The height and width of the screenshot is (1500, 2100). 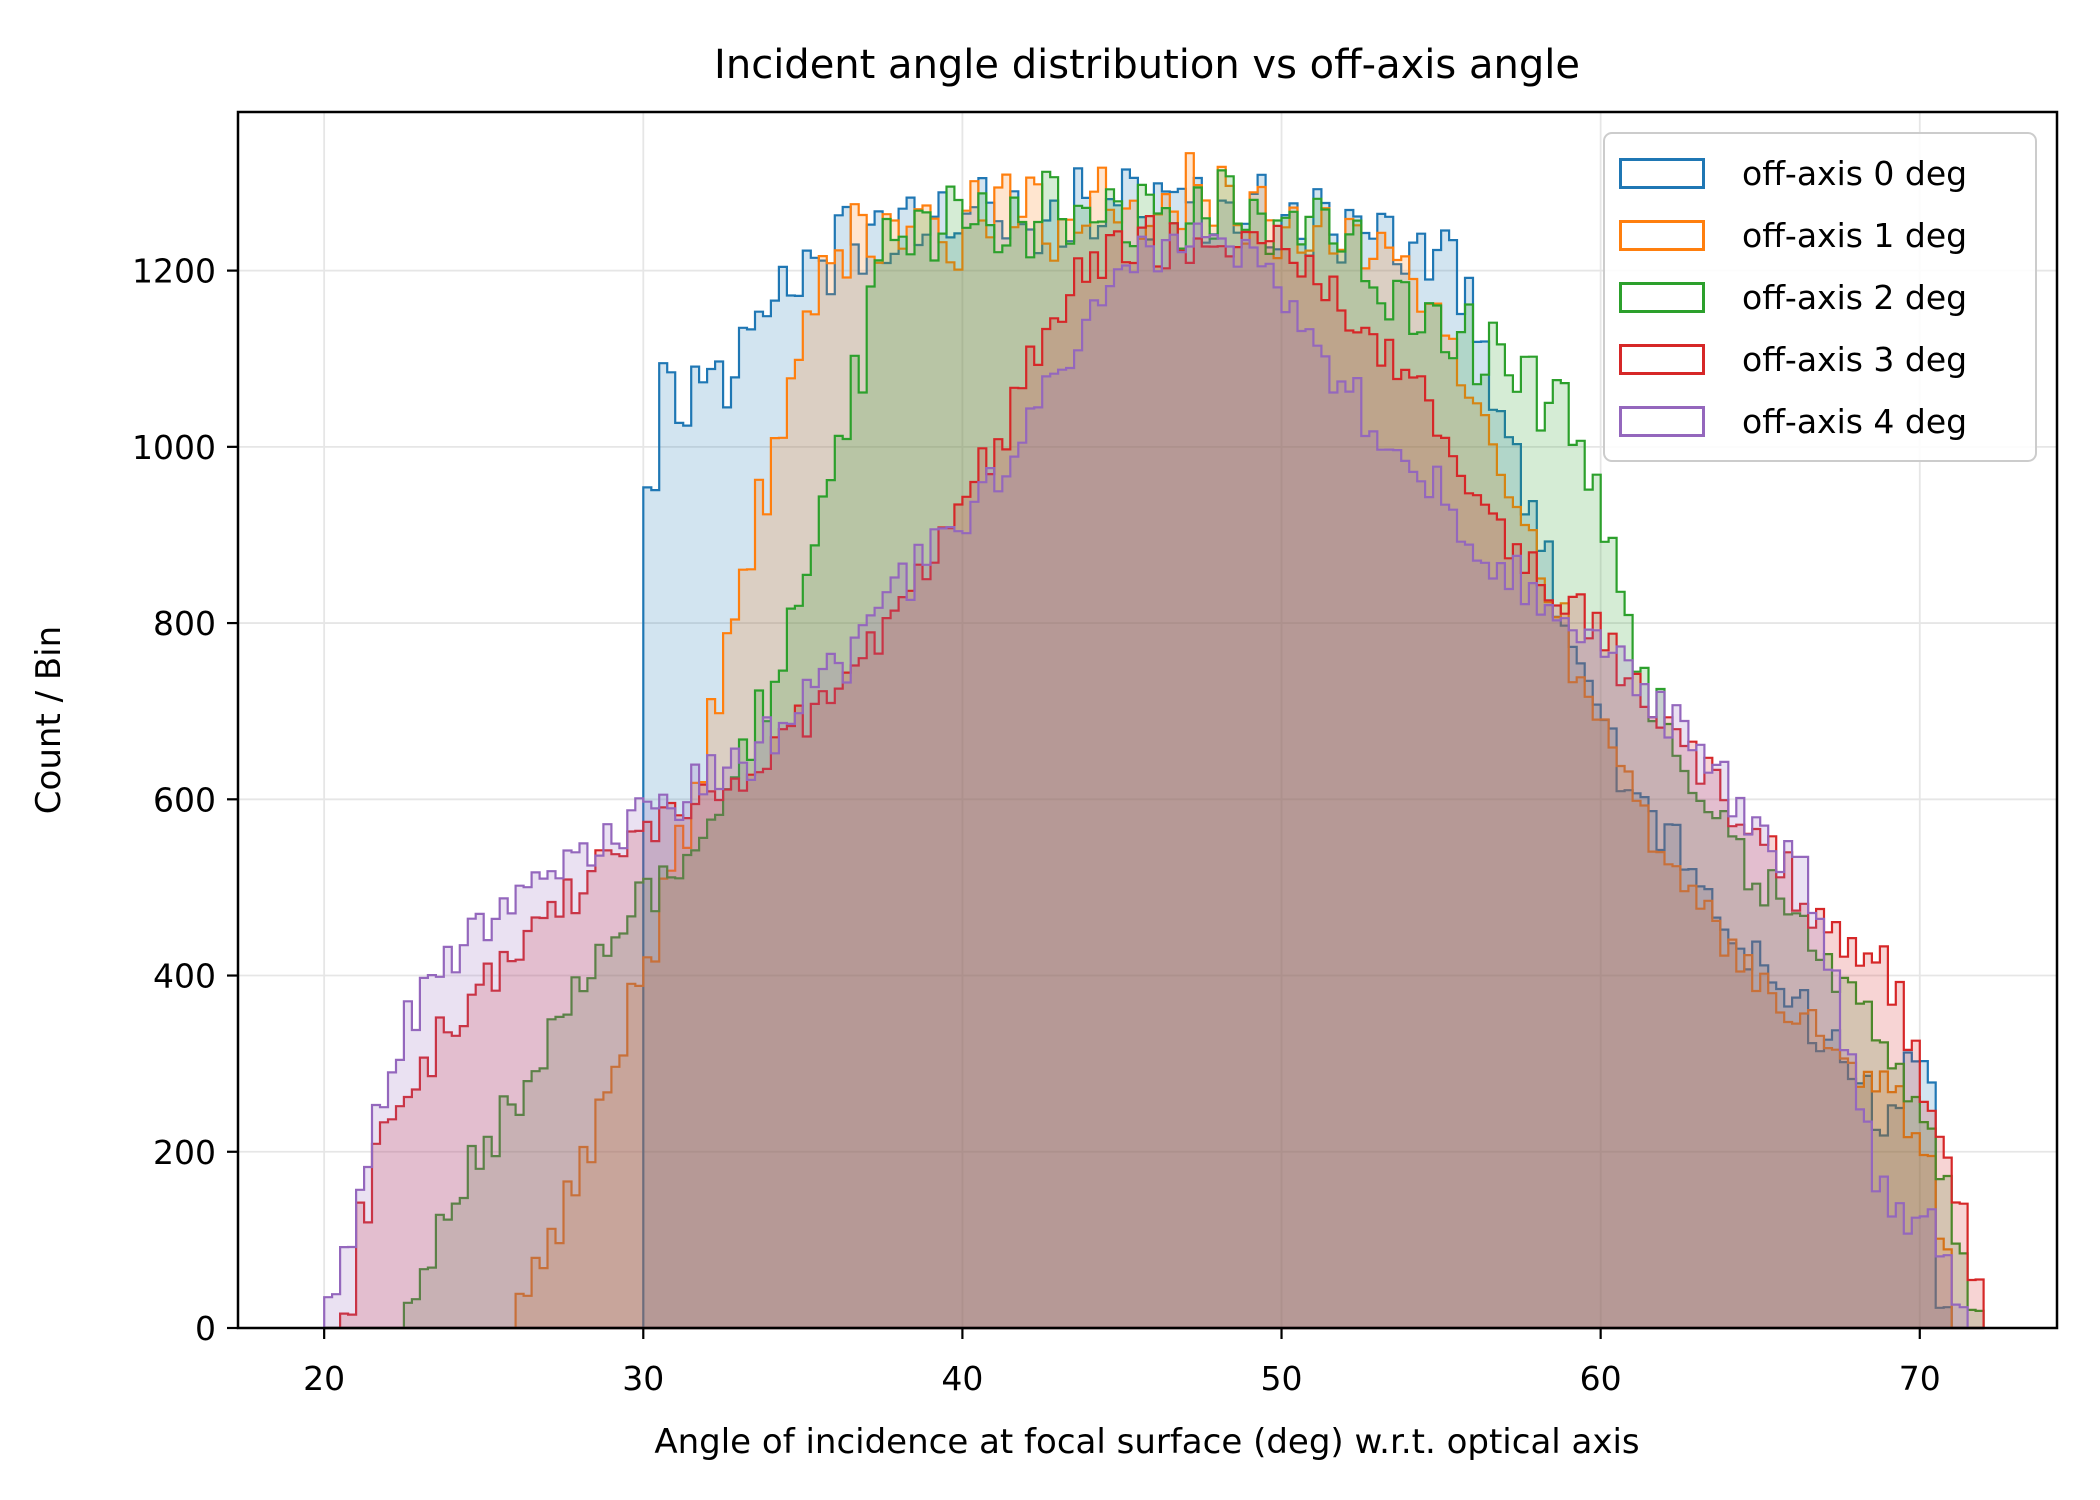 I want to click on legend-label-off-axis-2-deg: off-axis 2 deg, so click(x=1855, y=297).